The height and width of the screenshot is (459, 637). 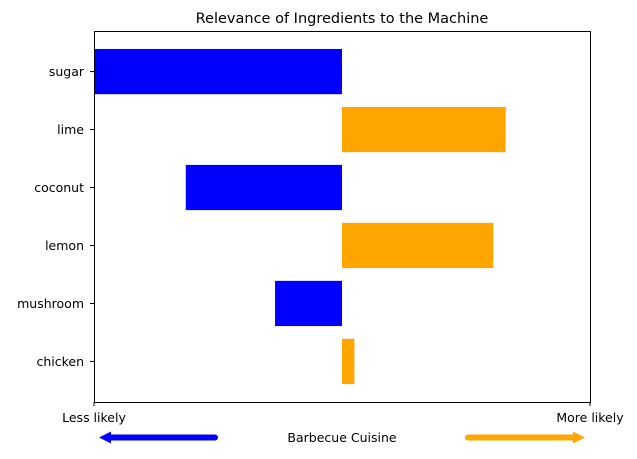 I want to click on chart-title: Relevance of Ingredients to the Machine, so click(x=342, y=19).